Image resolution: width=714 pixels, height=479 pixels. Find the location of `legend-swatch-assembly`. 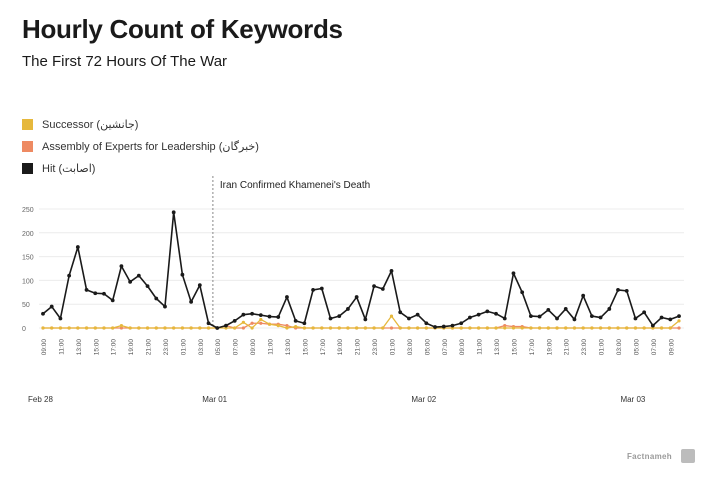

legend-swatch-assembly is located at coordinates (27, 146).